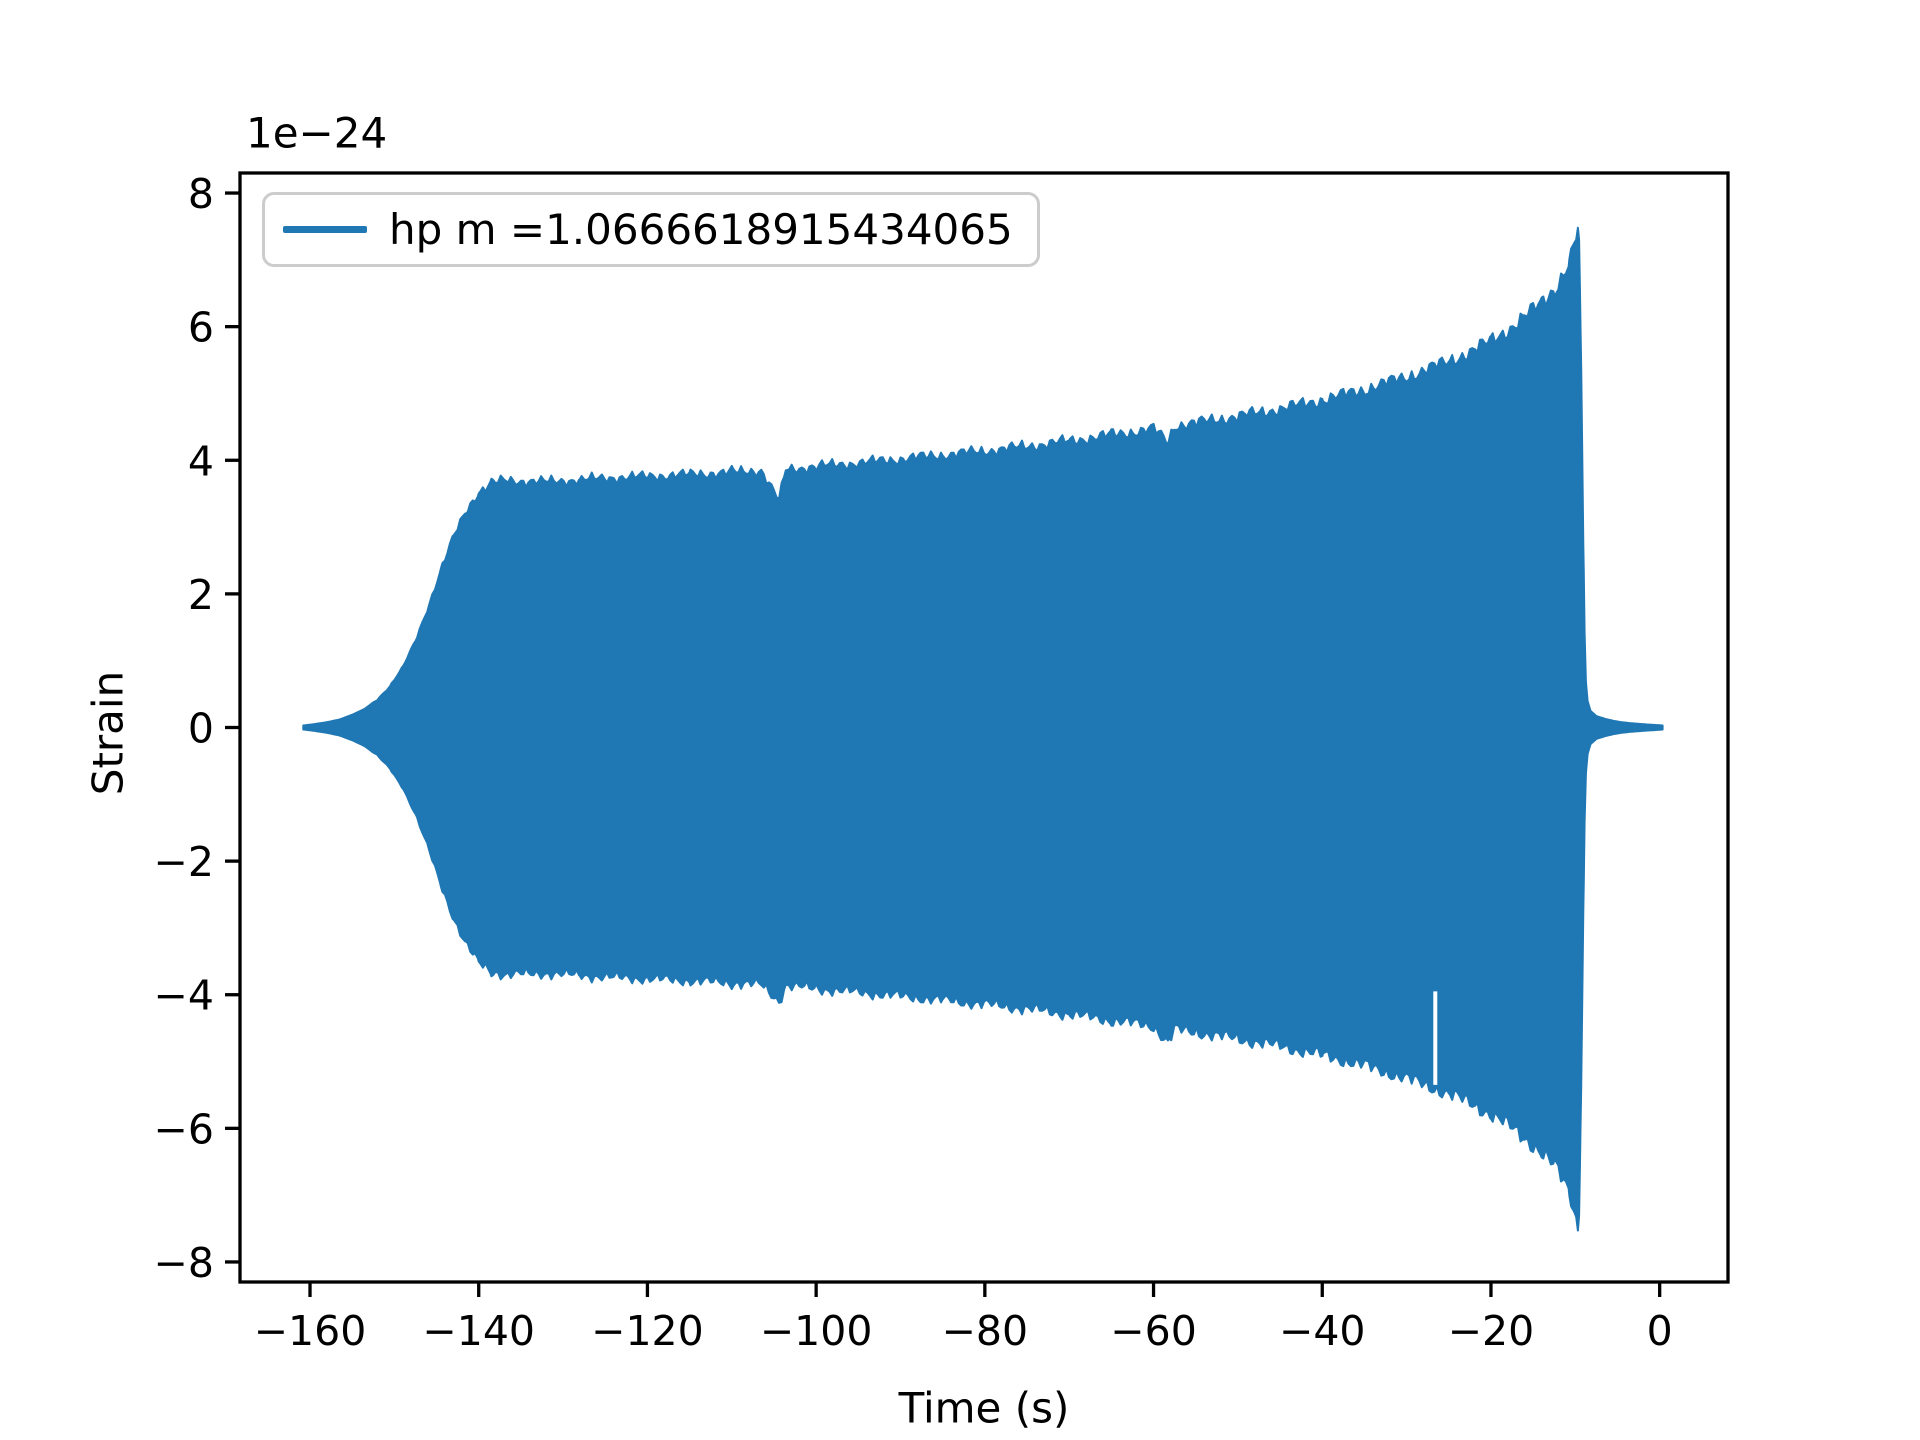  I want to click on x-tick-label: −80, so click(985, 1331).